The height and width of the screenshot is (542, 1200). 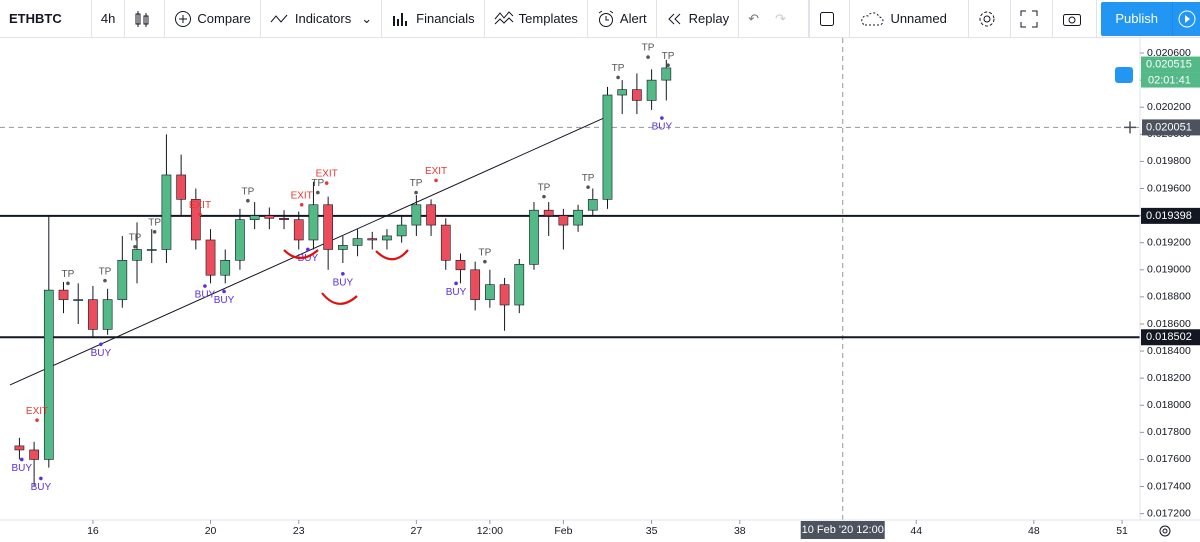 I want to click on arc, so click(x=301, y=254).